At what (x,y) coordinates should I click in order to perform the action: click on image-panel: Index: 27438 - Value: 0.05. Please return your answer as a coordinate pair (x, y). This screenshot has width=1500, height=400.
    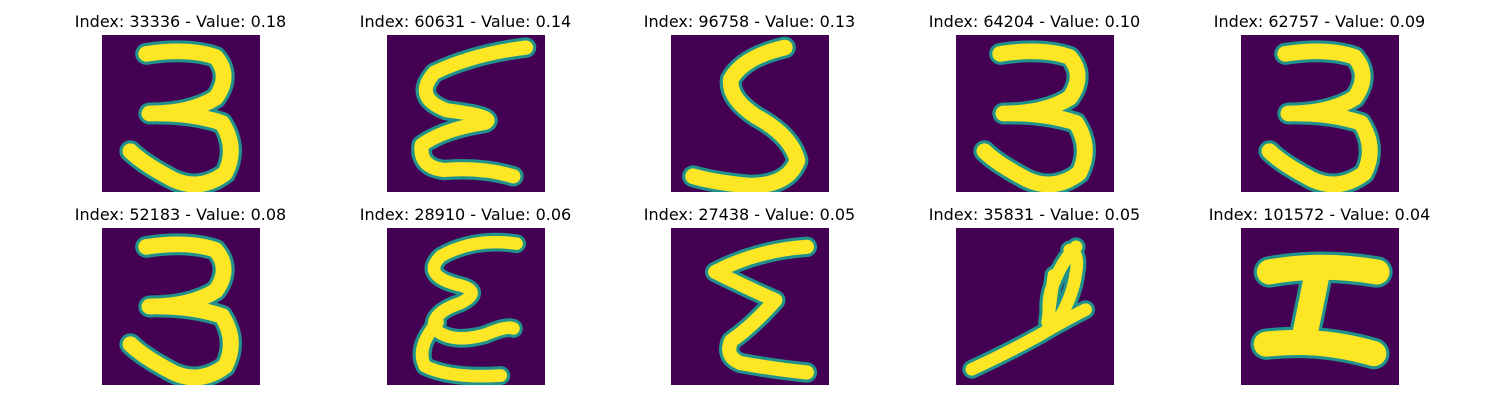
    Looking at the image, I should click on (749, 289).